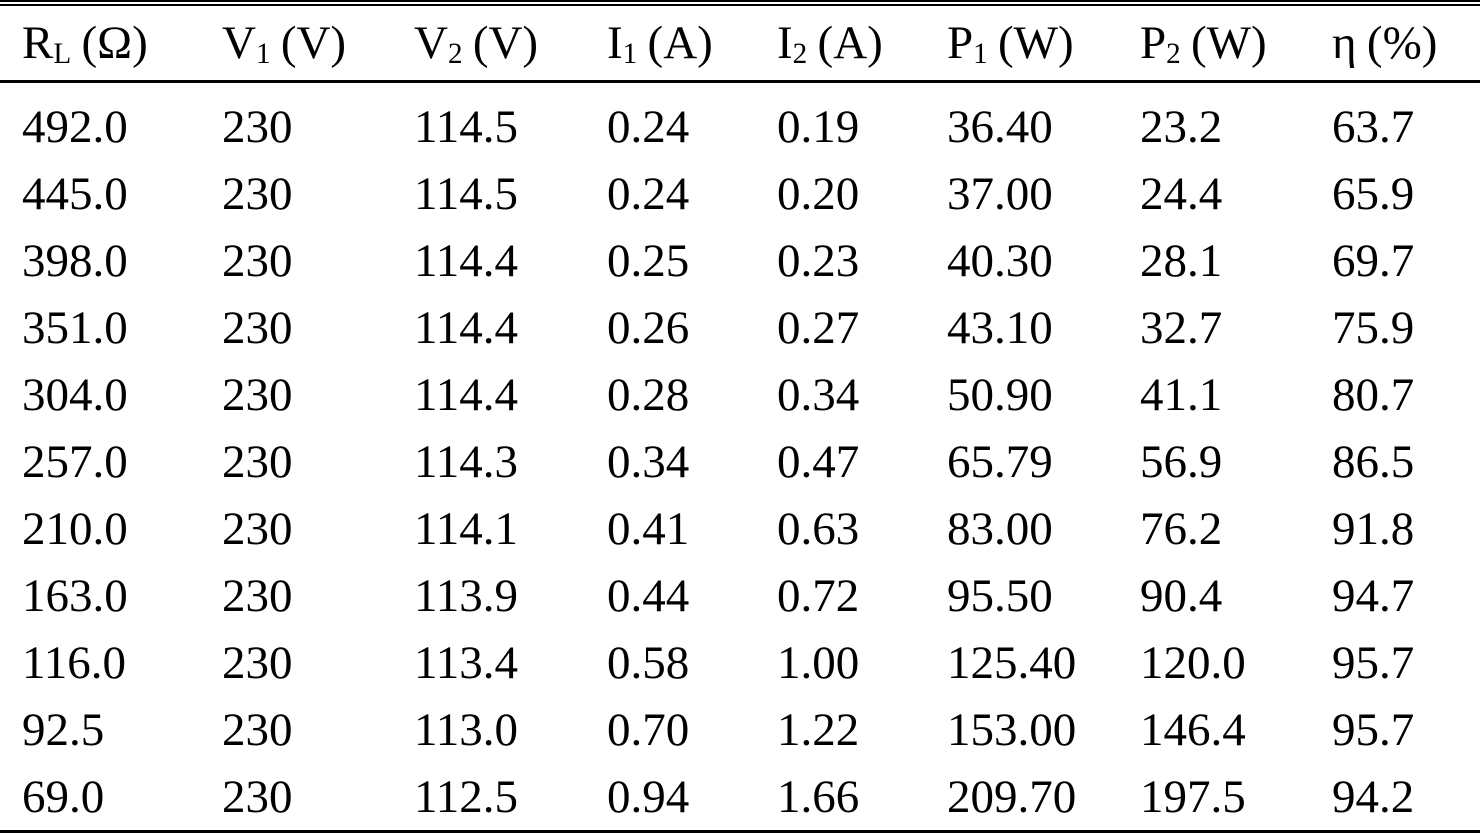  I want to click on table-cell: 0.28, so click(648, 394).